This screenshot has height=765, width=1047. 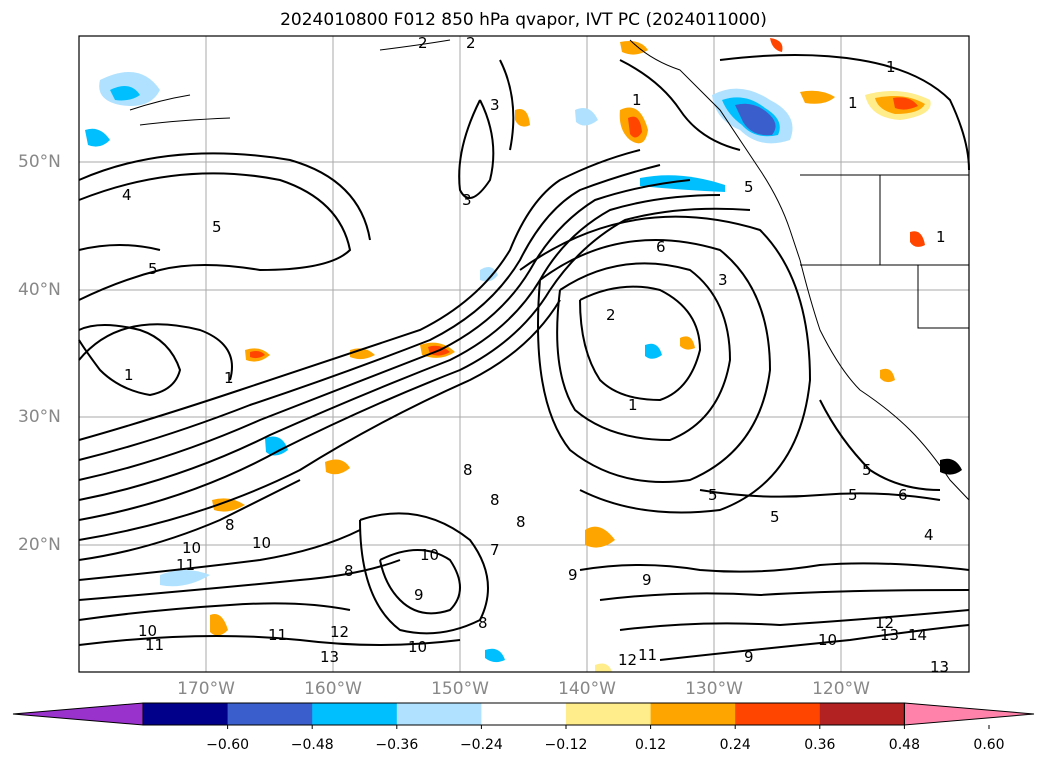 I want to click on colorbar-frame, so click(x=523, y=714).